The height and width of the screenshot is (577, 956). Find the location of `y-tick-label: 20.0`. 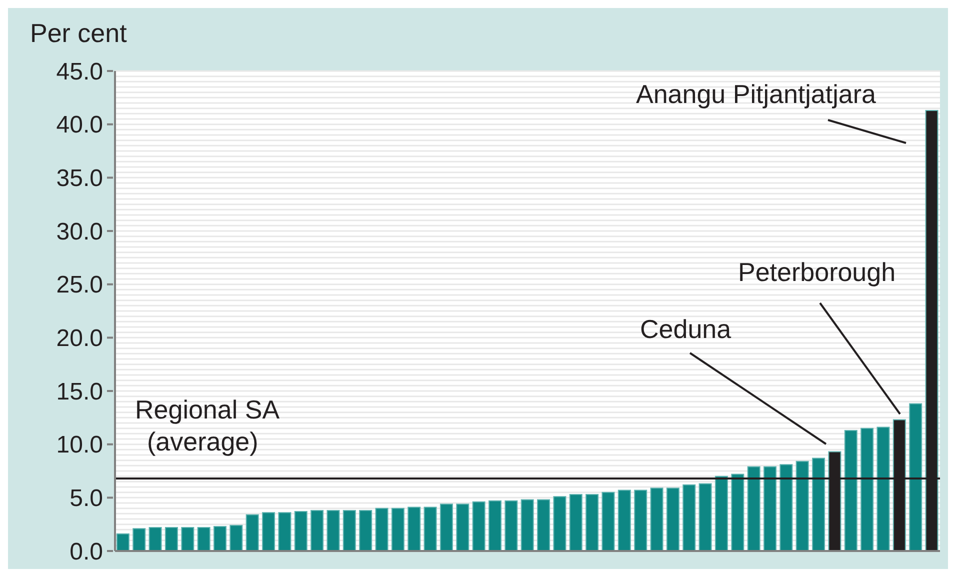

y-tick-label: 20.0 is located at coordinates (79, 338).